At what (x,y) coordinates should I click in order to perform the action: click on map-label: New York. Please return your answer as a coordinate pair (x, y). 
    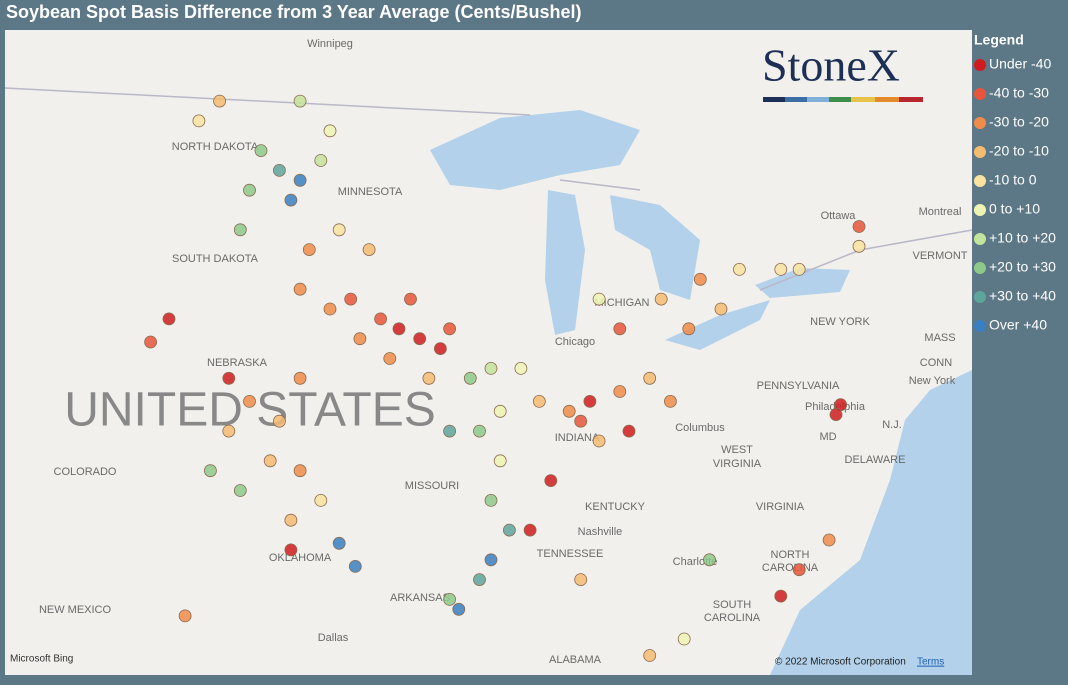
    Looking at the image, I should click on (932, 381).